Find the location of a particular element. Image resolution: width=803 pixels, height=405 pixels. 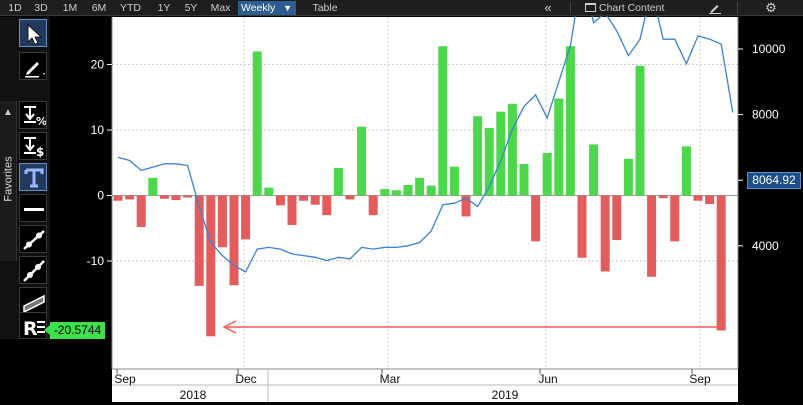

double-chevron-left-icon: « is located at coordinates (548, 7).